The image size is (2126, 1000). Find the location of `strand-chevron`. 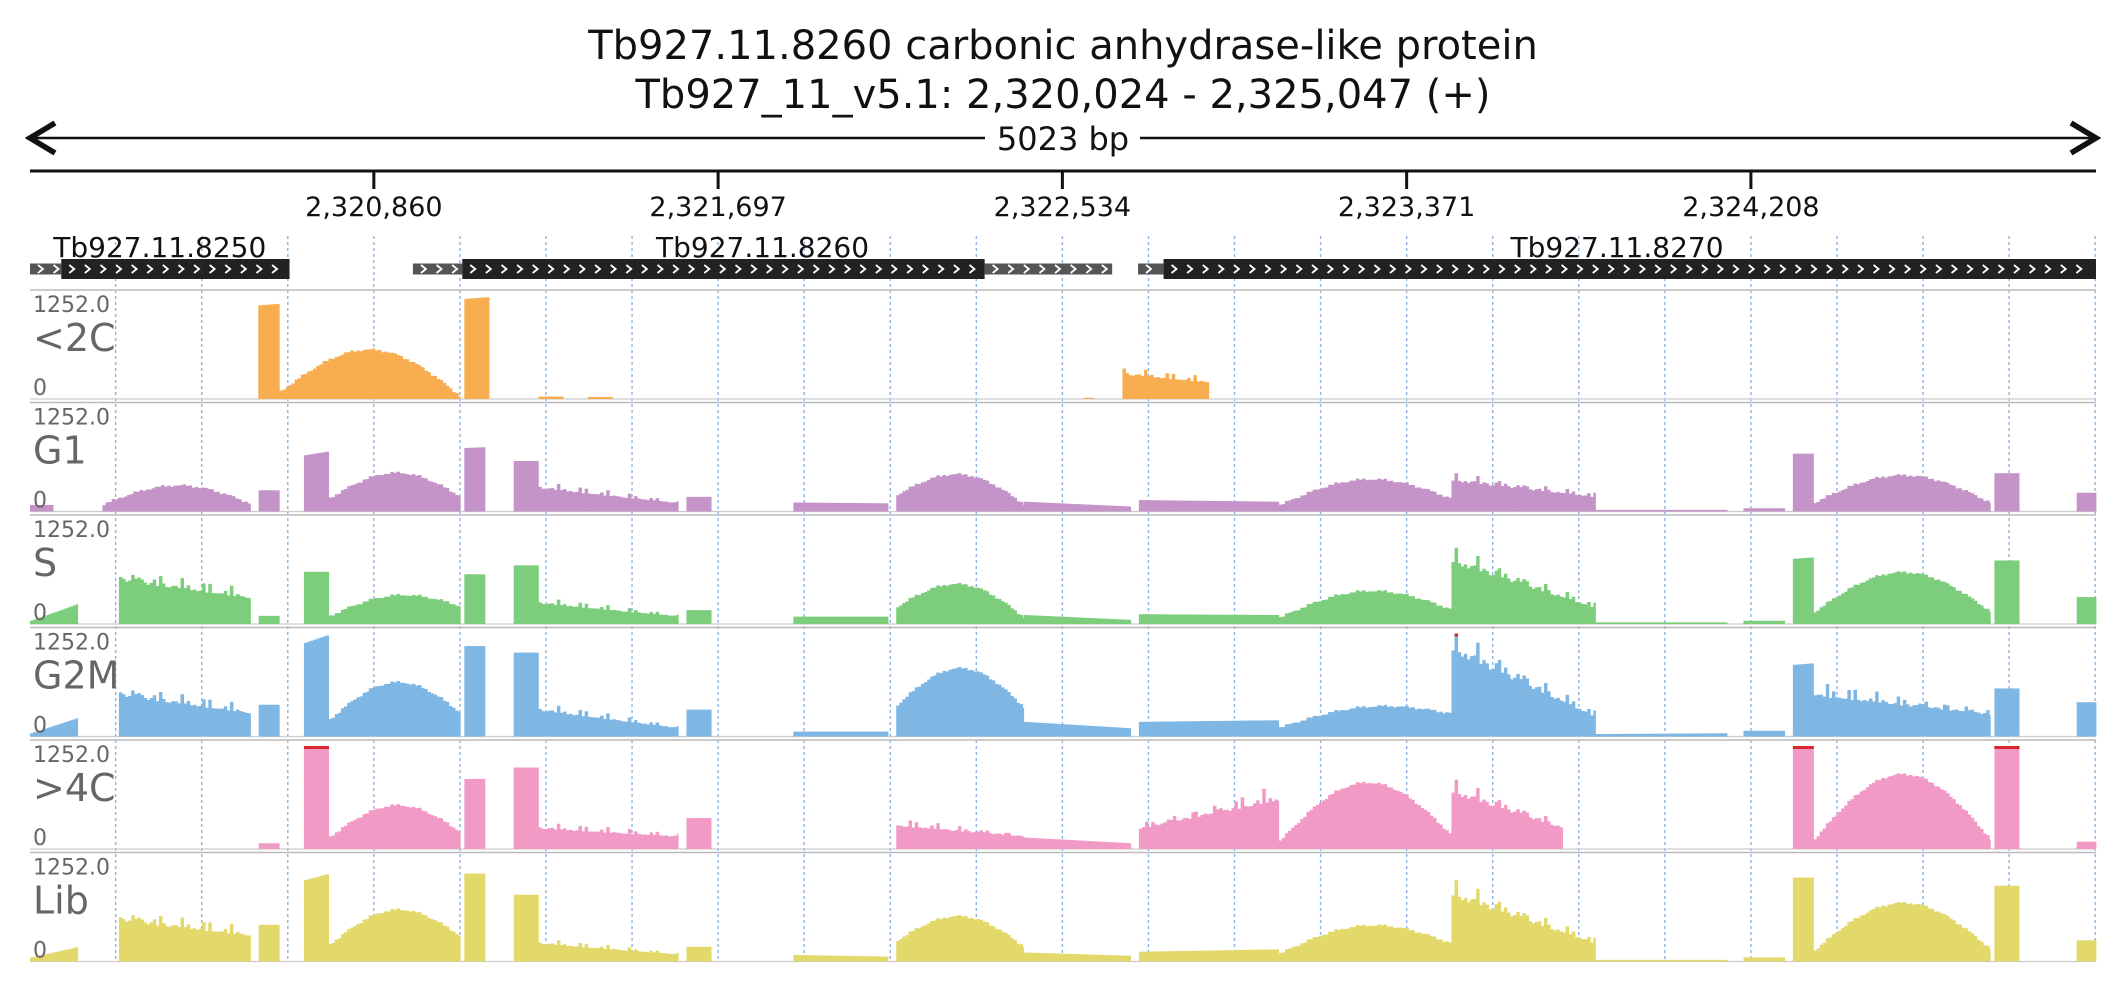

strand-chevron is located at coordinates (863, 269).